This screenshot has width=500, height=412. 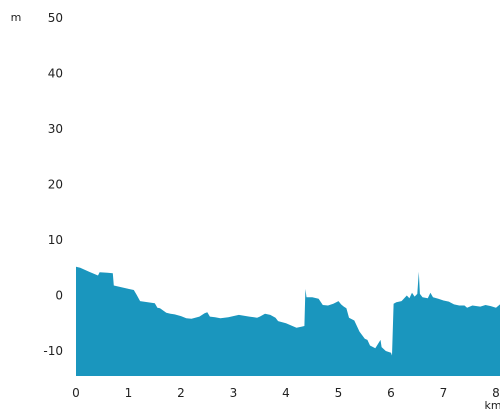 What do you see at coordinates (391, 393) in the screenshot?
I see `x-tick-label: 6` at bounding box center [391, 393].